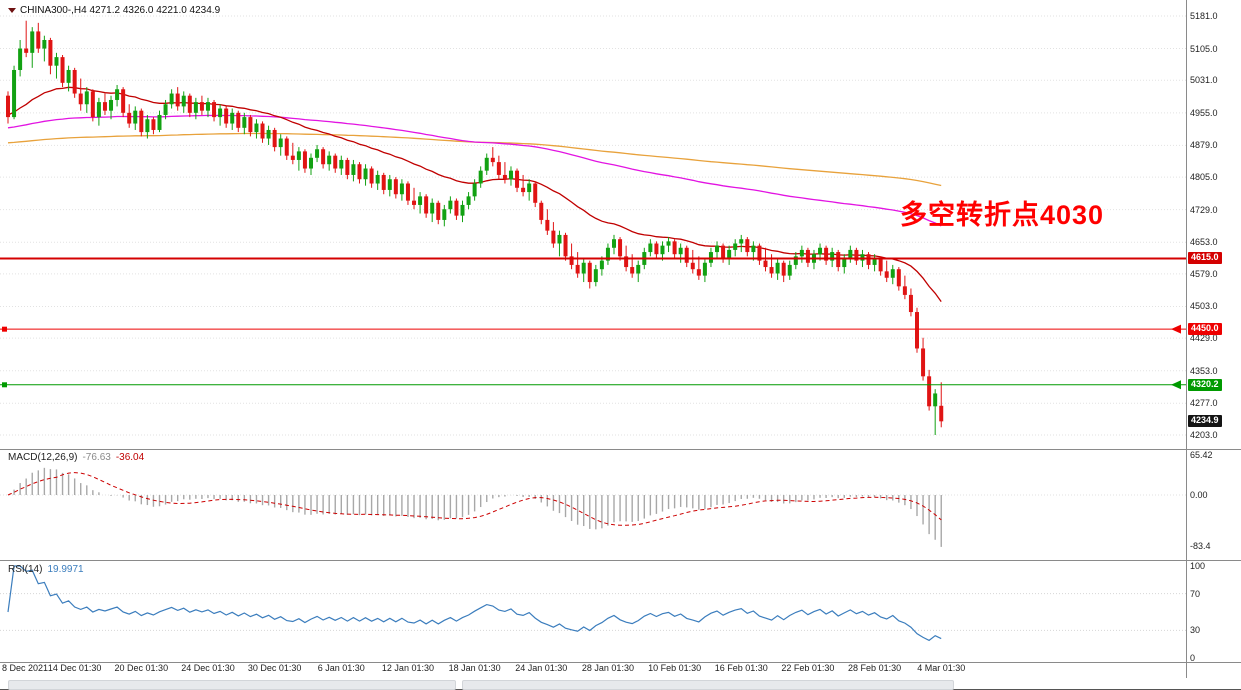 Image resolution: width=1241 pixels, height=690 pixels. I want to click on ma-mid-magenta, so click(474, 170).